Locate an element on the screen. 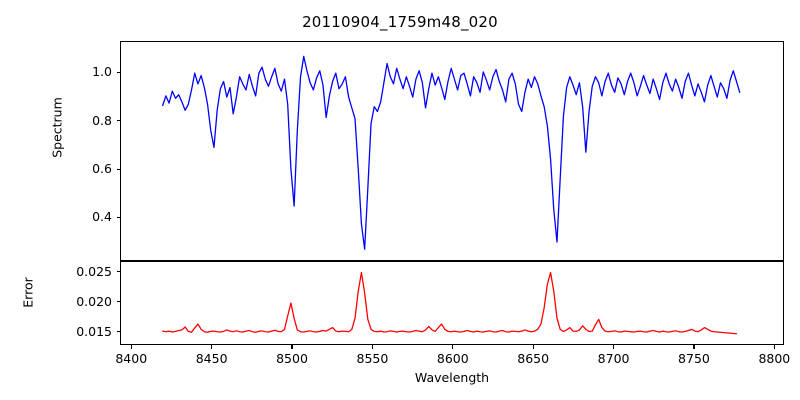 The image size is (800, 400). x-tick-label: 8550 is located at coordinates (372, 358).